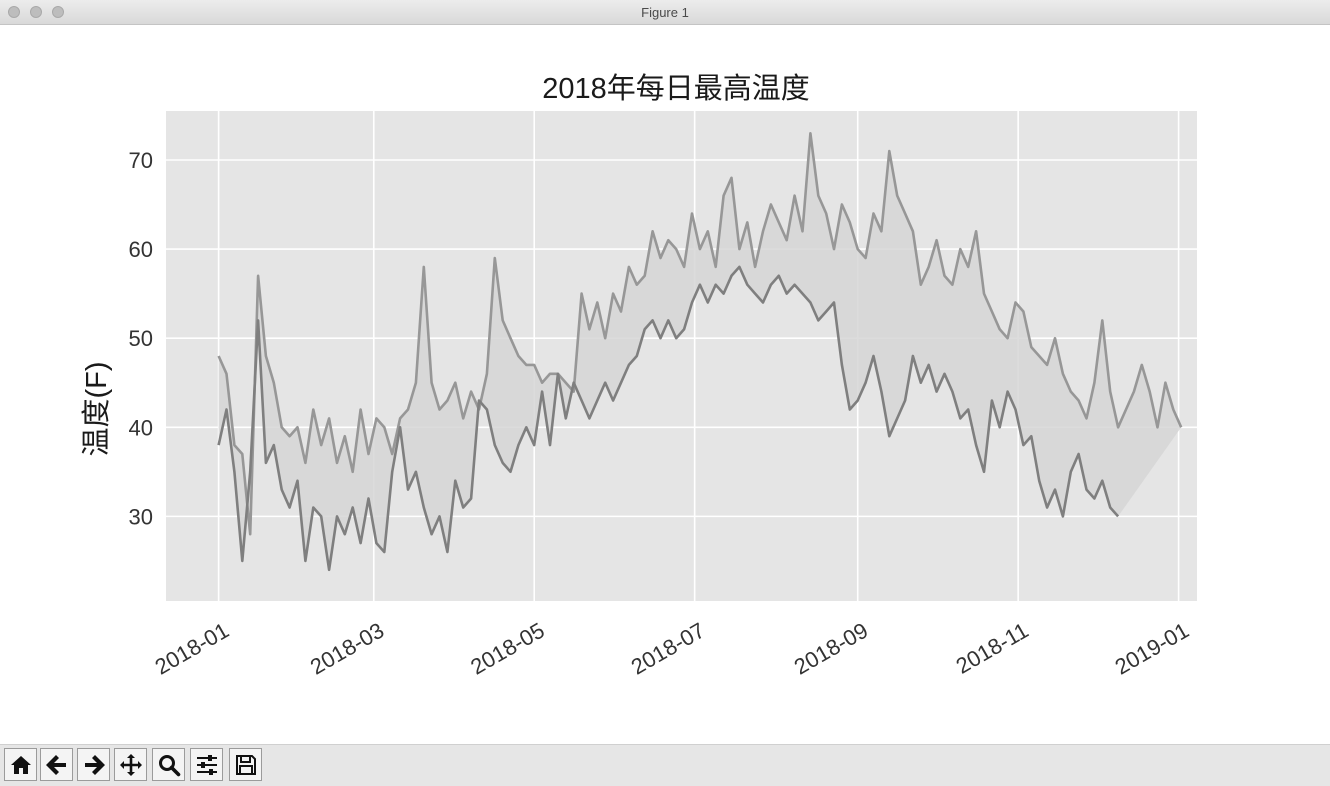 The height and width of the screenshot is (786, 1330). I want to click on zoom-icon, so click(170, 766).